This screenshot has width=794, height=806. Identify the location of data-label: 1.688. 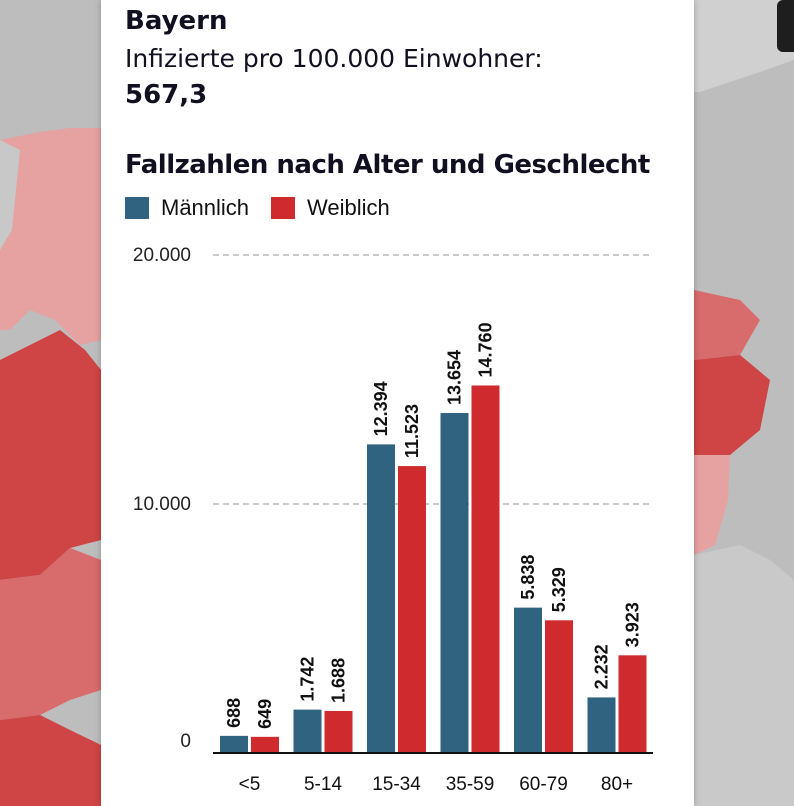
(339, 680).